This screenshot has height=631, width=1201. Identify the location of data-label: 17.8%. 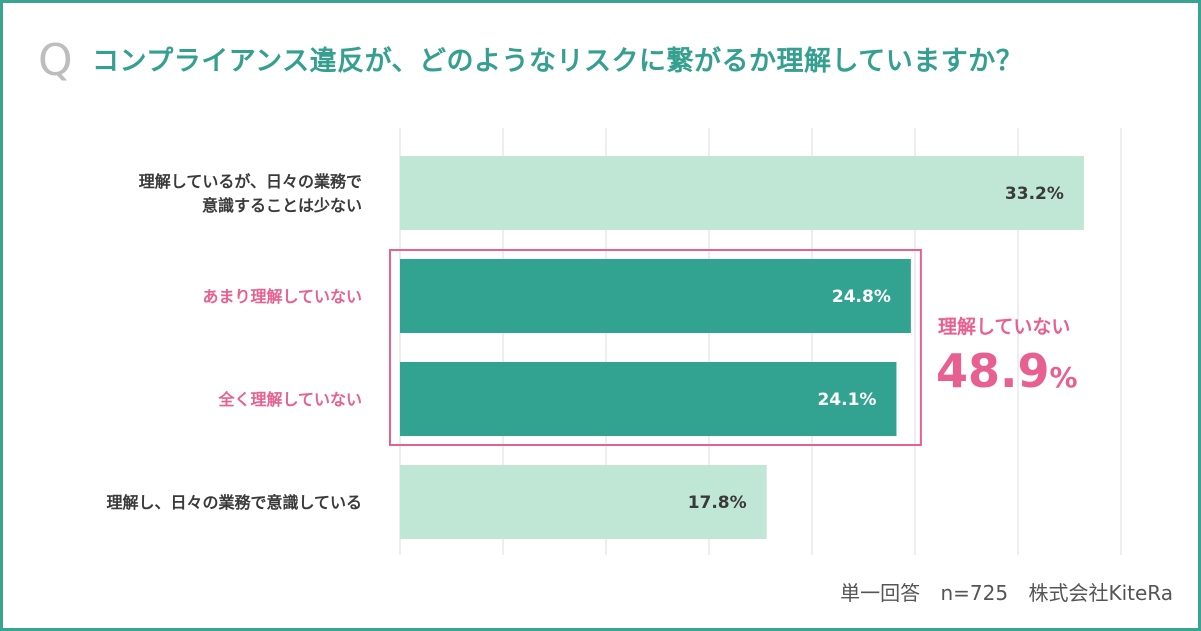
(717, 503).